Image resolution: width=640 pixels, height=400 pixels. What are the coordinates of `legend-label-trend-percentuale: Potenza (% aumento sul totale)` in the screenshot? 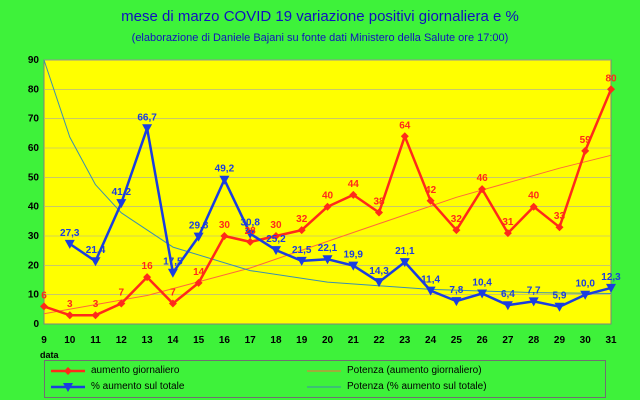 It's located at (417, 386).